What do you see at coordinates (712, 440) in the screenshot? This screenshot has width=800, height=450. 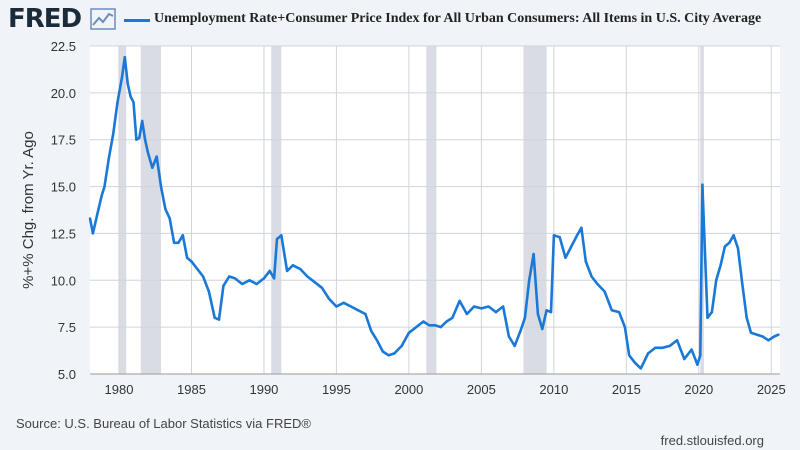 I see `site-url: fred.stlouisfed.org` at bounding box center [712, 440].